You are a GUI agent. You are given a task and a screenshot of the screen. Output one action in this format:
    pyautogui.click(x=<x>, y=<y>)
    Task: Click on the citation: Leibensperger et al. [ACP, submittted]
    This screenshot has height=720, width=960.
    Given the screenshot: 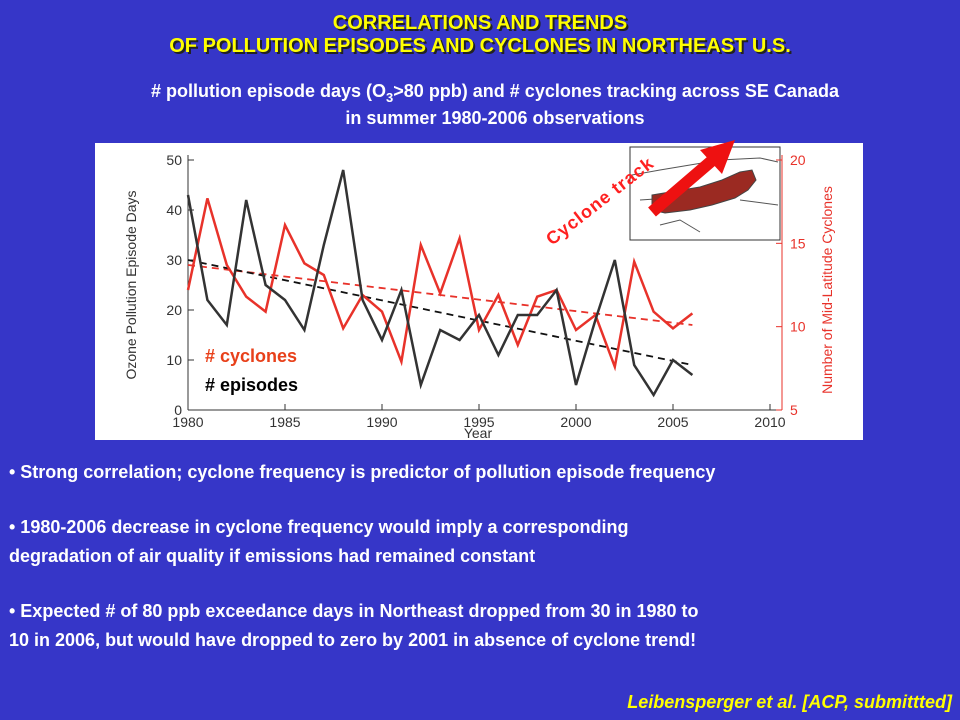 What is the action you would take?
    pyautogui.click(x=790, y=702)
    